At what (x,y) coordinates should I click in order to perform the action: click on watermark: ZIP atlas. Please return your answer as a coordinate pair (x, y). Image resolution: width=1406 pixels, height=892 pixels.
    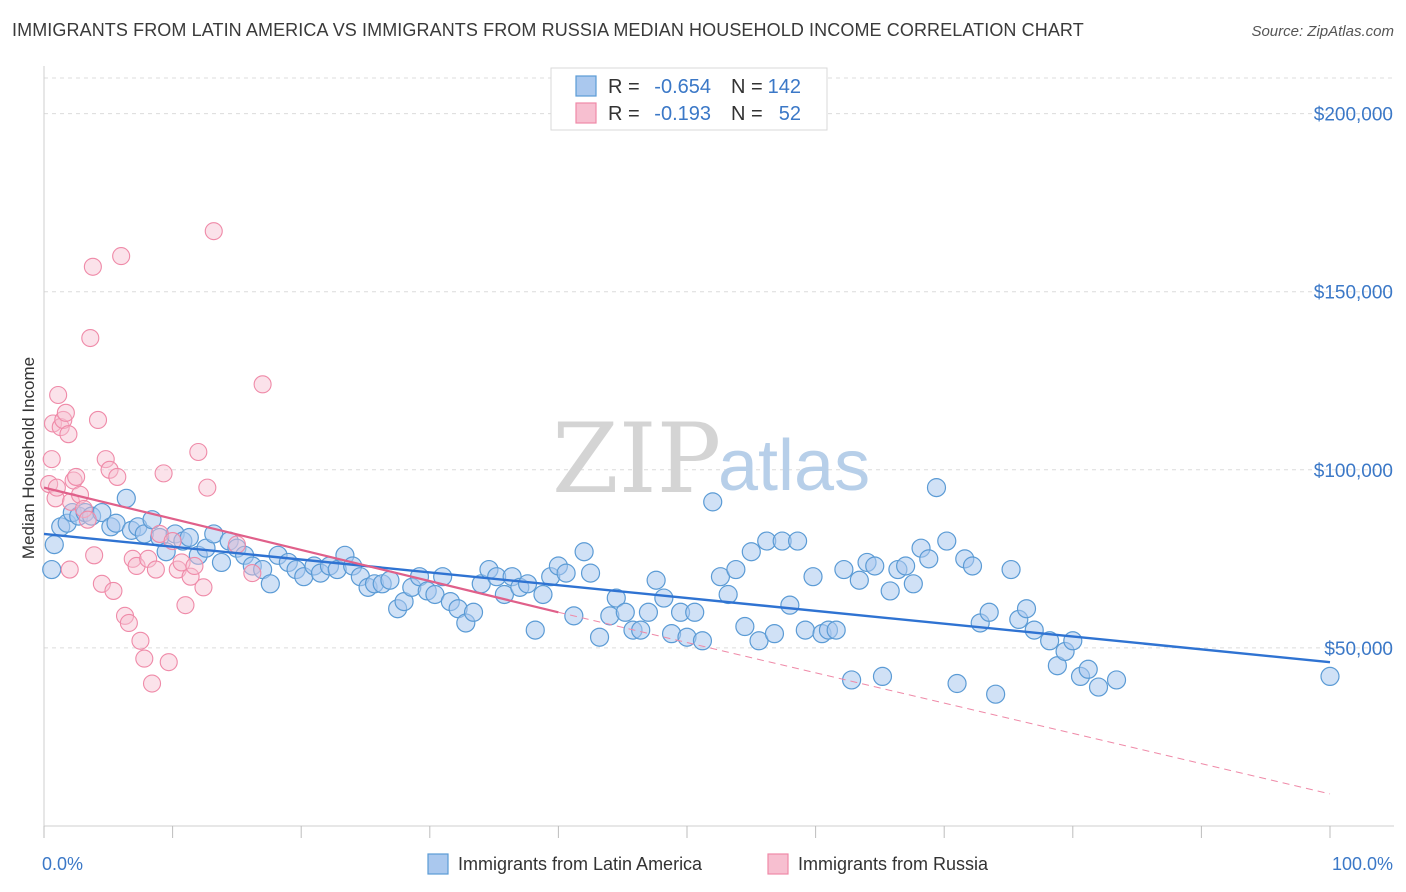
    Looking at the image, I should click on (711, 459).